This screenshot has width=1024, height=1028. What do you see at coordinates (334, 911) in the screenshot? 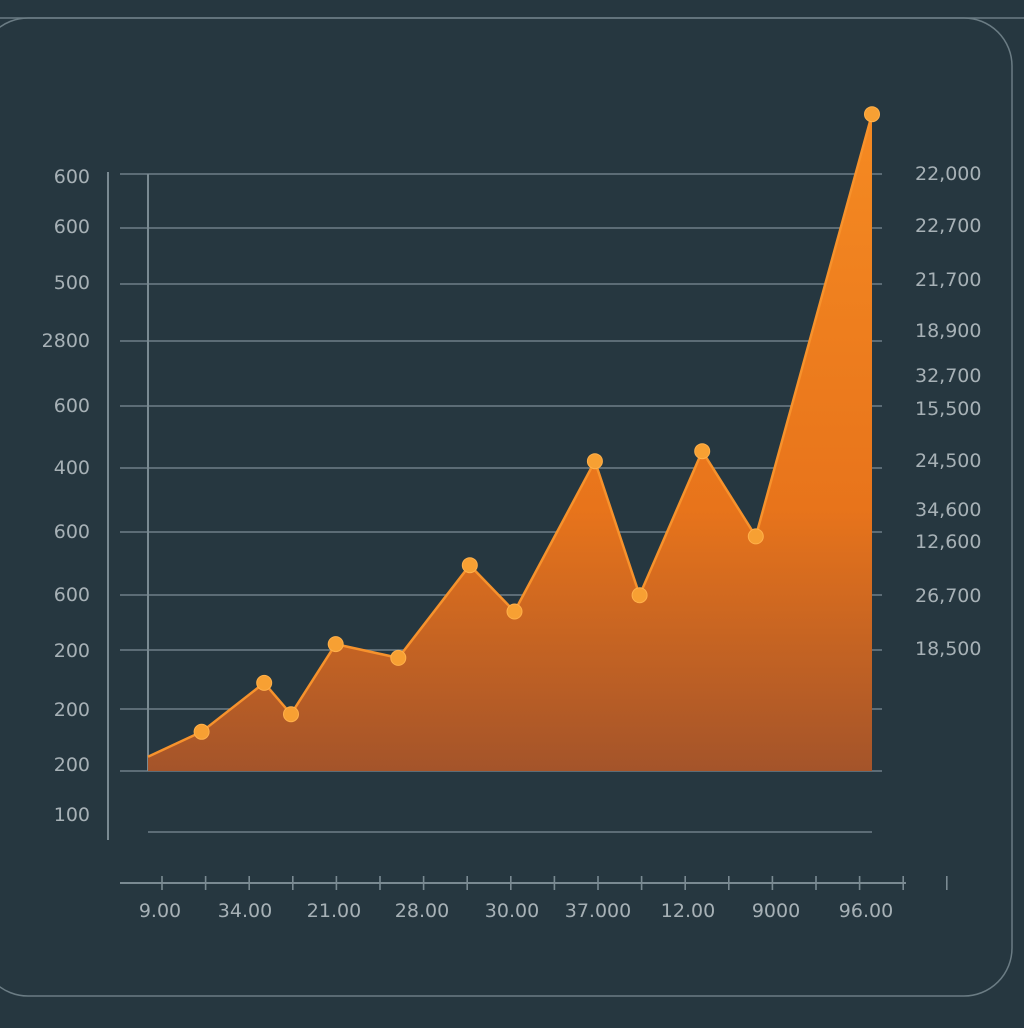
I see `x-tick-label: 21.00` at bounding box center [334, 911].